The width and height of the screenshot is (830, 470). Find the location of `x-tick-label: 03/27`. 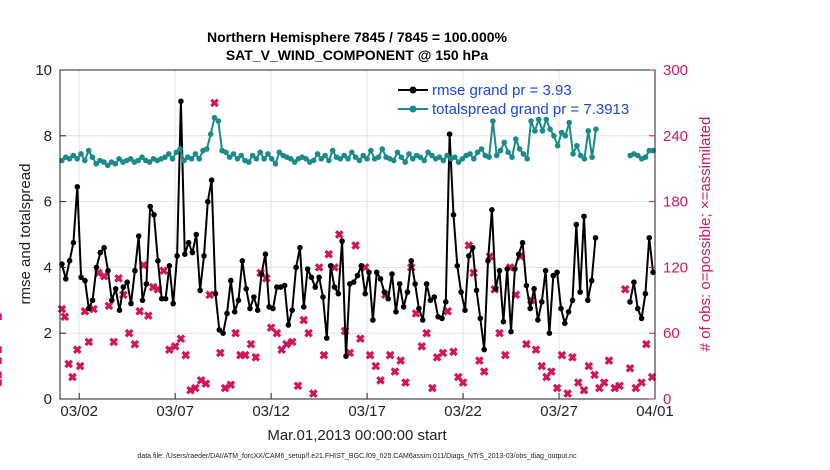

x-tick-label: 03/27 is located at coordinates (559, 411).